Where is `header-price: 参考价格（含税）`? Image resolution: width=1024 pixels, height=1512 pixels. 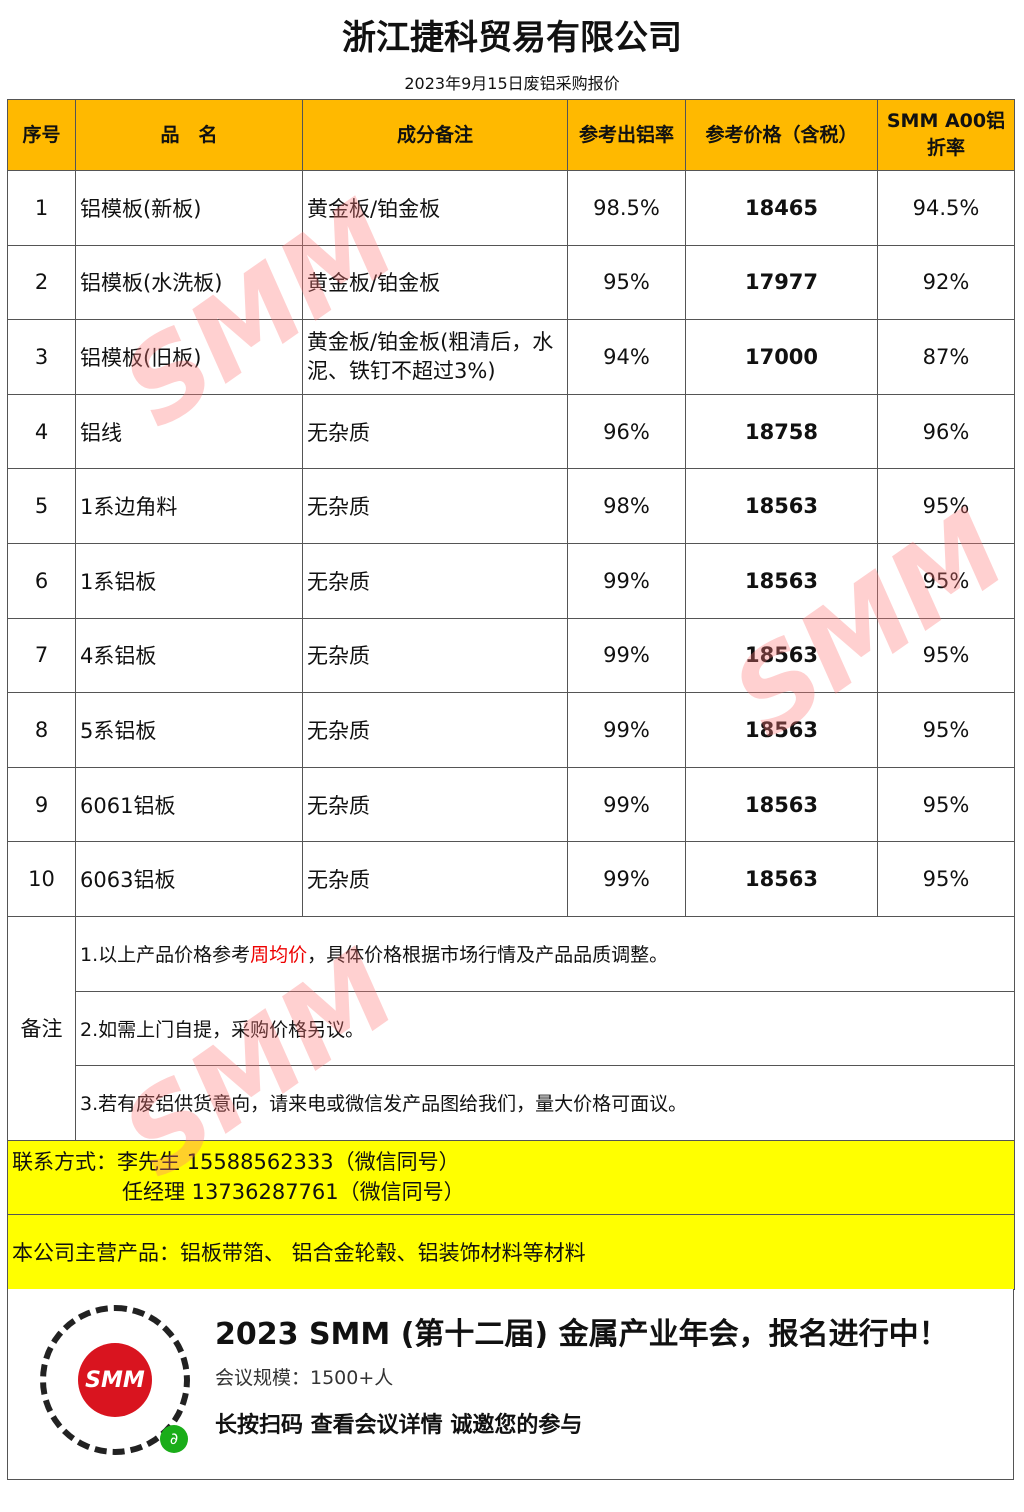
header-price: 参考价格（含税） is located at coordinates (781, 135).